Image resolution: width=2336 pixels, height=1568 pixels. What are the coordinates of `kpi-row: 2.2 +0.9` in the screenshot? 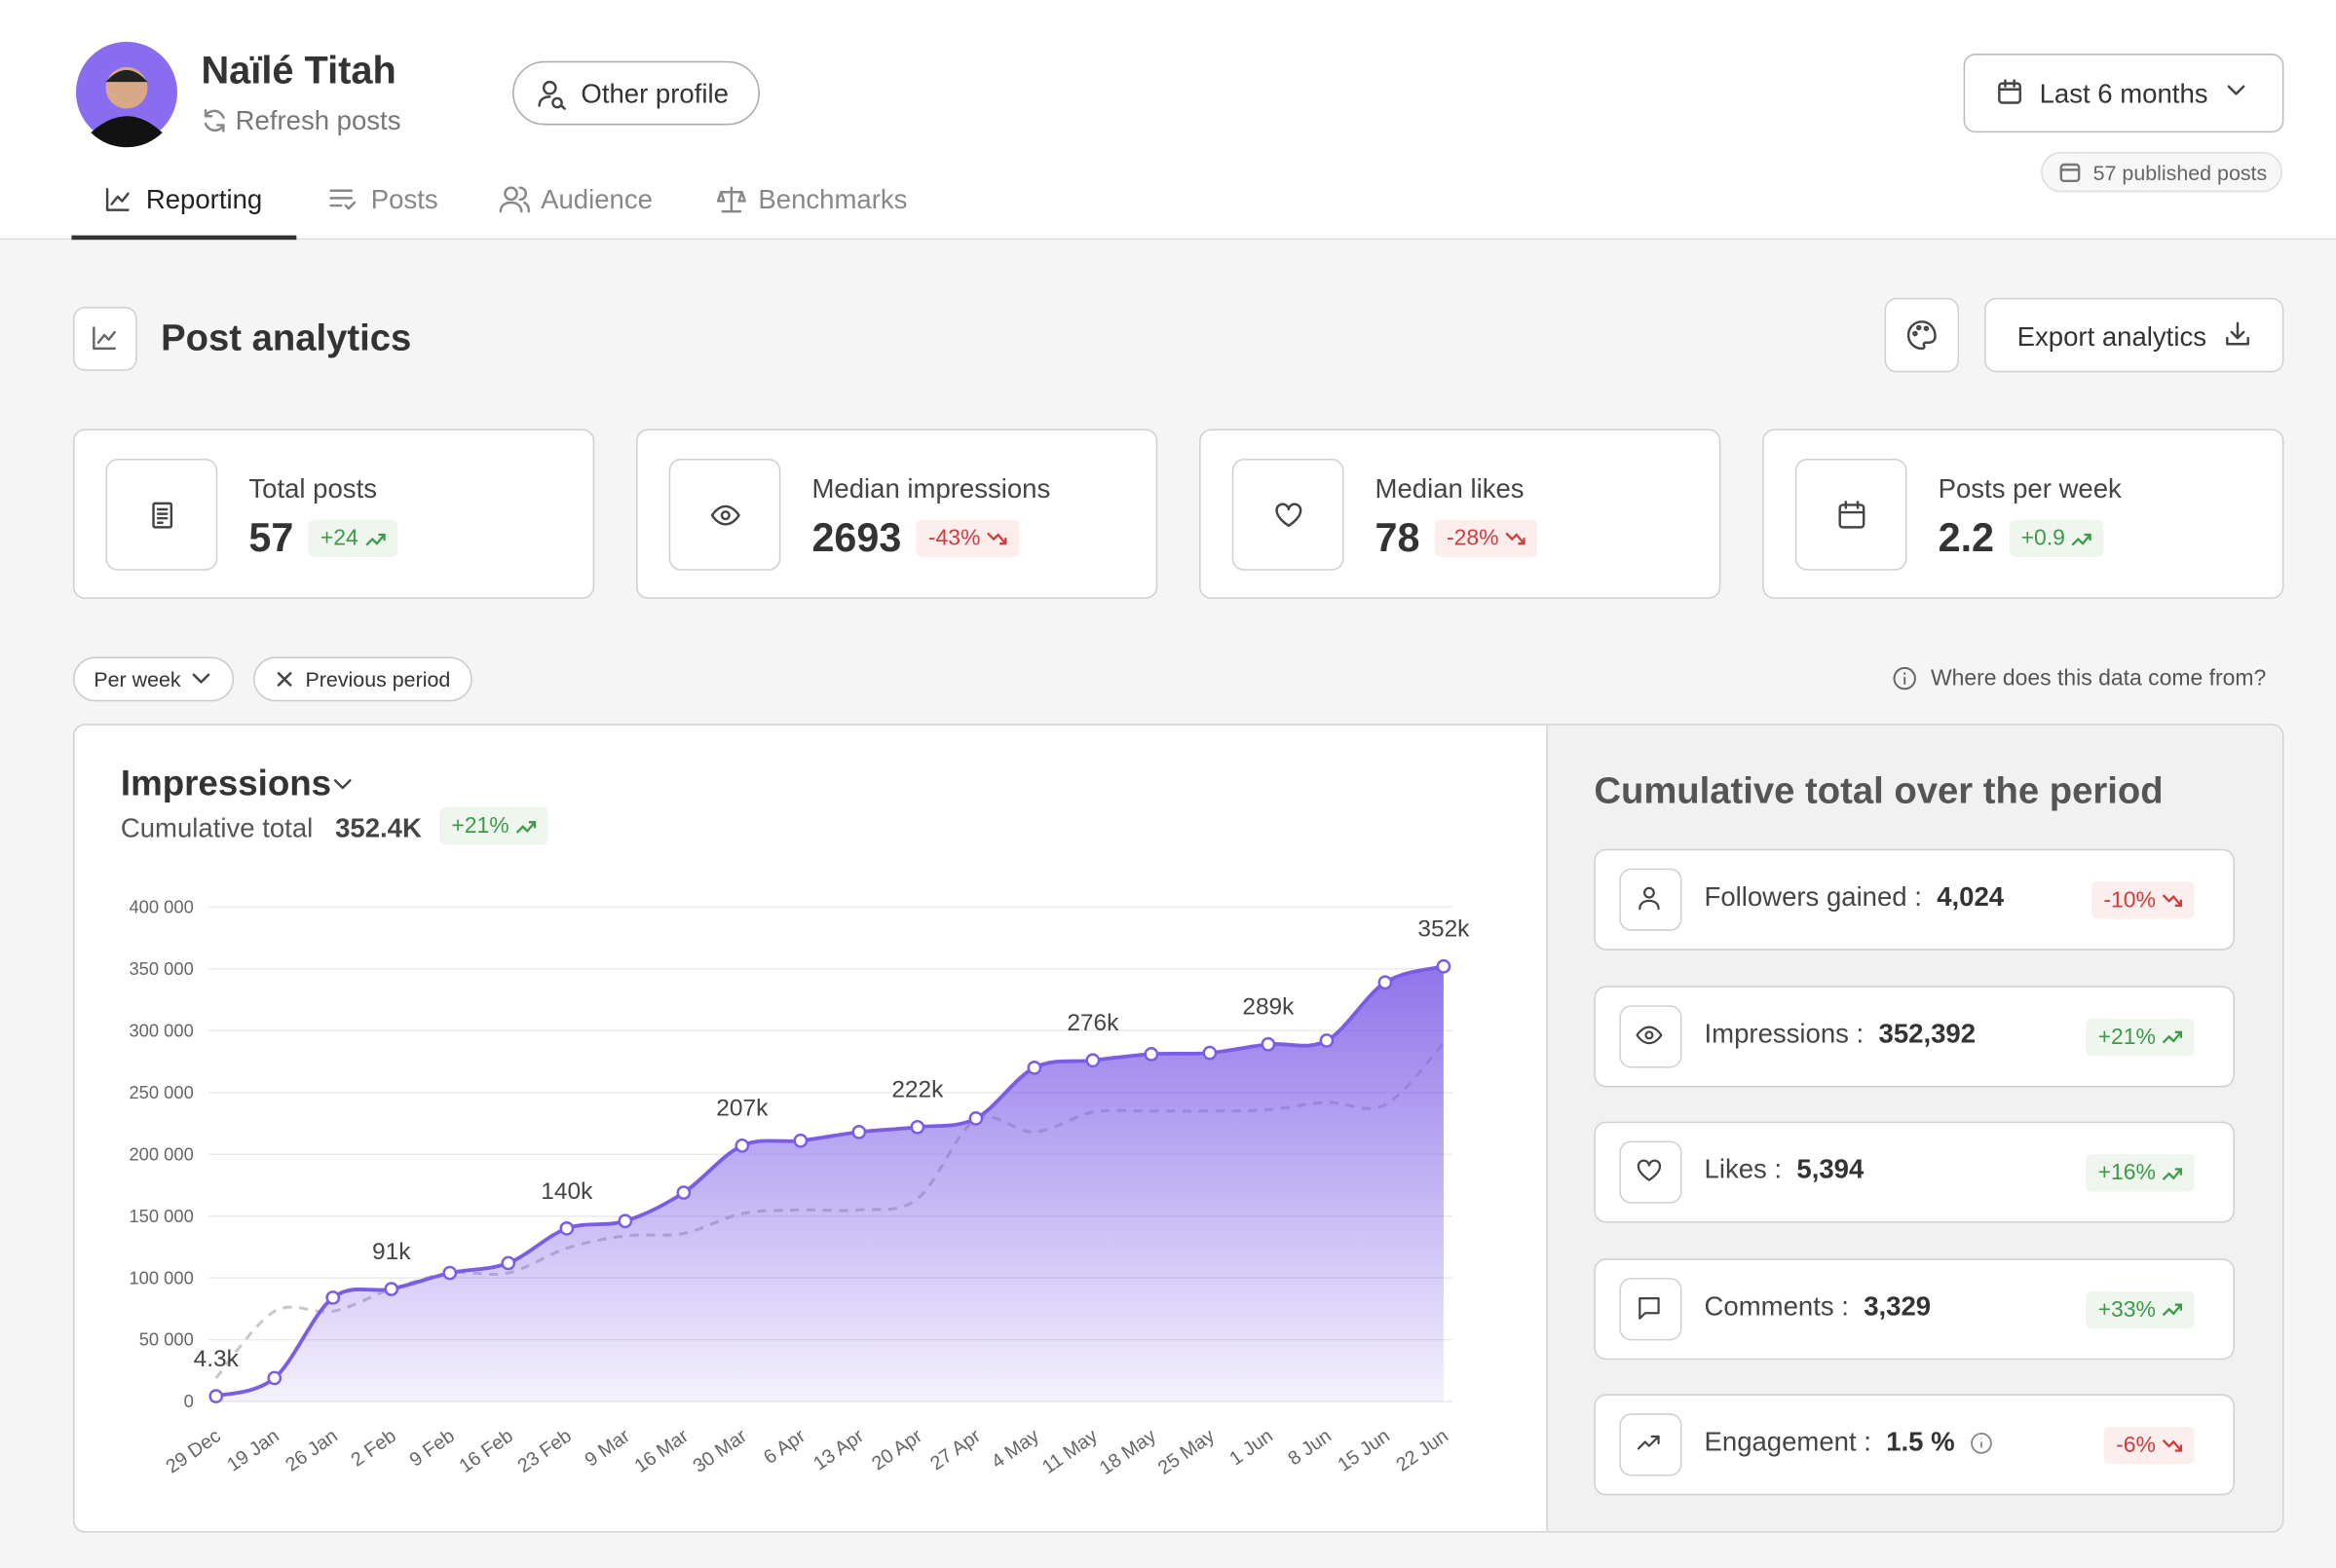 It's located at (2021, 538).